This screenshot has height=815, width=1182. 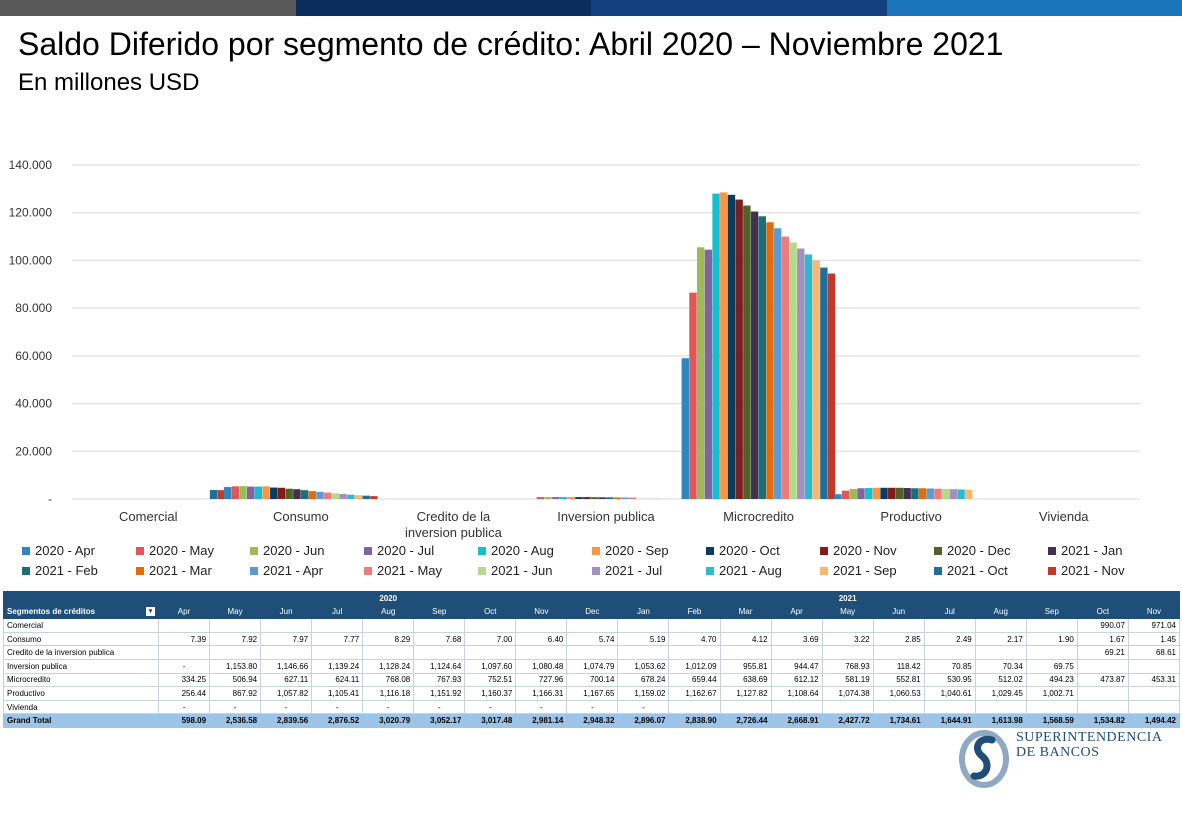 What do you see at coordinates (1102, 639) in the screenshot?
I see `table-cell: 1.67` at bounding box center [1102, 639].